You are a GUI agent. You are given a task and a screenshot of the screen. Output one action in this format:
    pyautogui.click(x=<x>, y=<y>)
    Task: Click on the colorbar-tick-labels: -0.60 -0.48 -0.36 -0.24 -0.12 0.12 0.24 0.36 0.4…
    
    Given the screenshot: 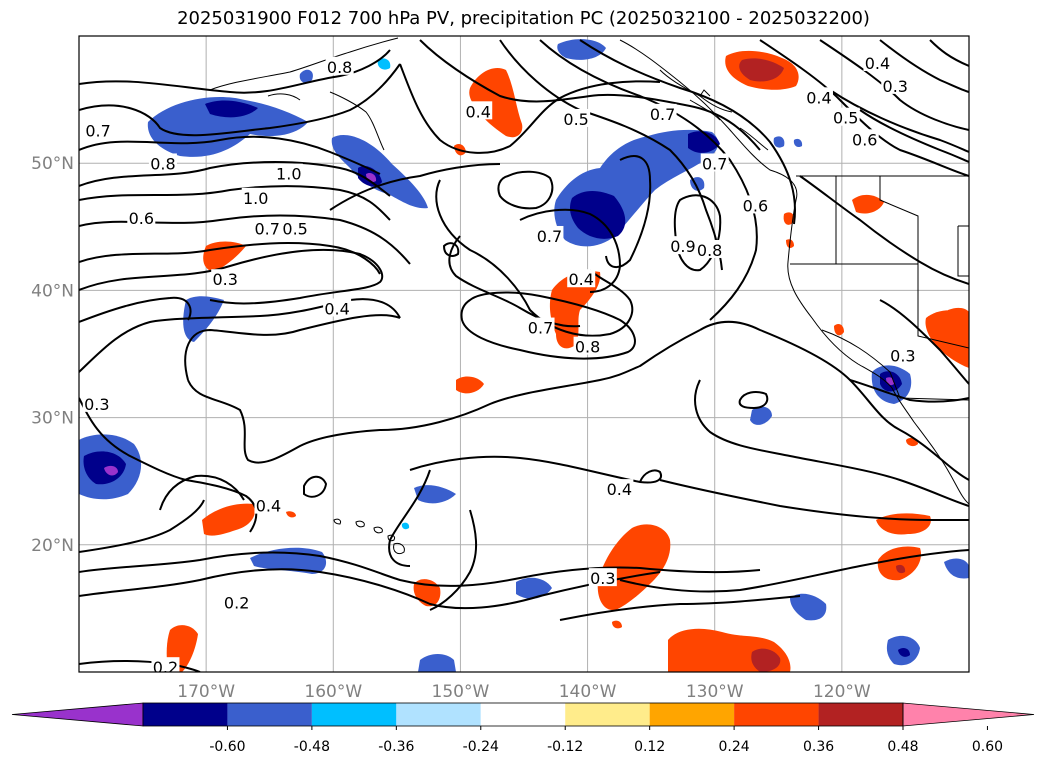 What is the action you would take?
    pyautogui.click(x=606, y=740)
    